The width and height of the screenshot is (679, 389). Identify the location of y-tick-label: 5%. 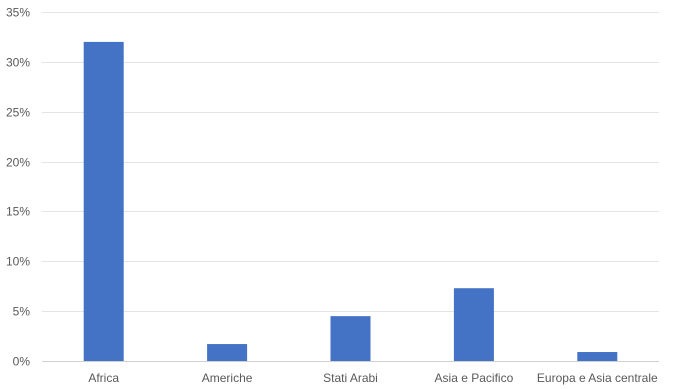
(22, 312).